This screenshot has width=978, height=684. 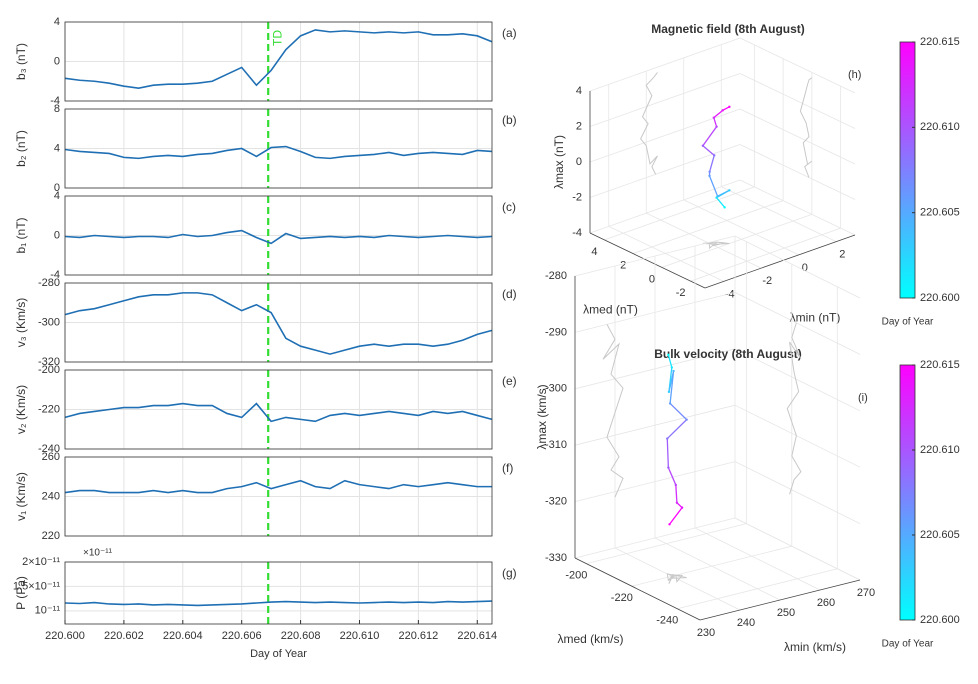 What do you see at coordinates (556, 502) in the screenshot?
I see `z-tick-label: -320` at bounding box center [556, 502].